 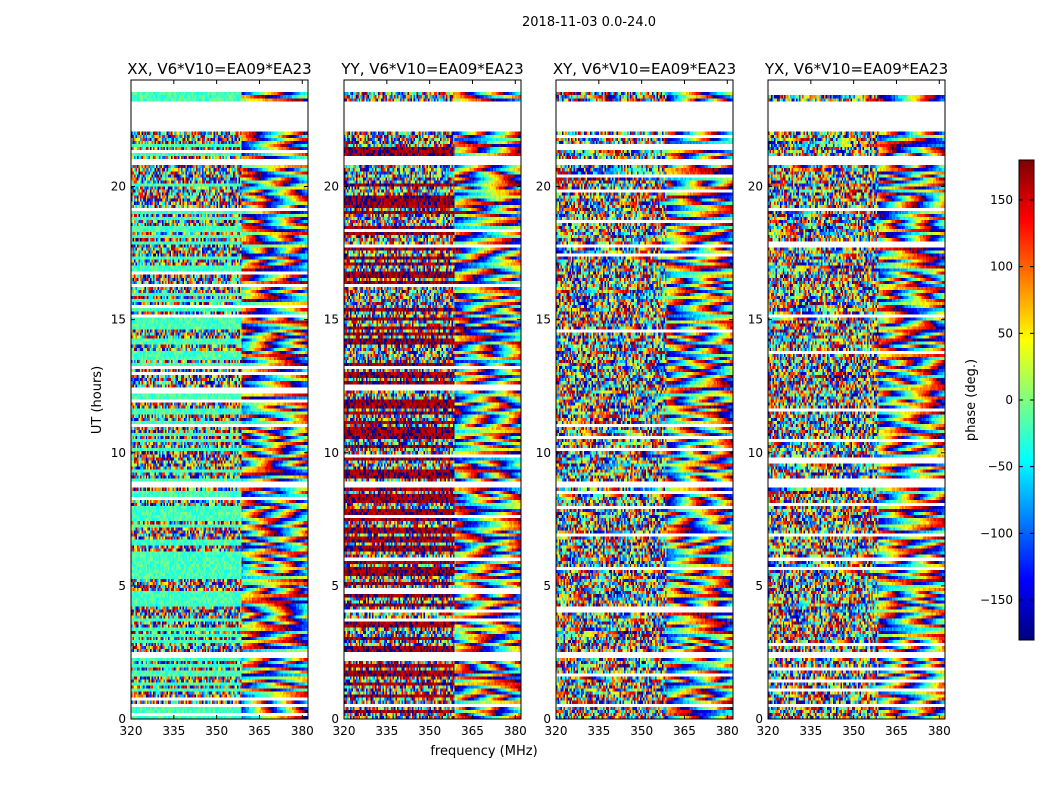 I want to click on colorbar-label: phase (deg.), so click(x=971, y=400).